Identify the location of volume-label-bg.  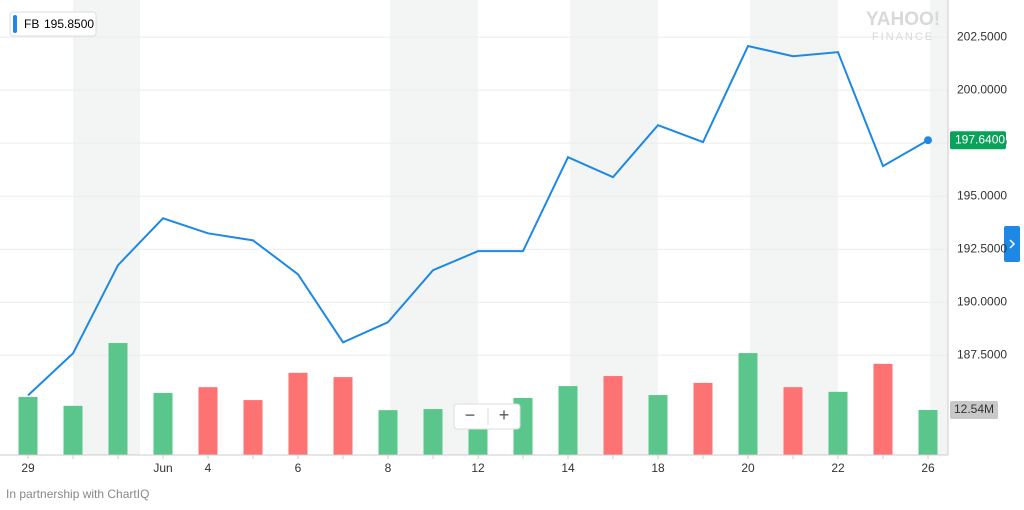
(974, 410).